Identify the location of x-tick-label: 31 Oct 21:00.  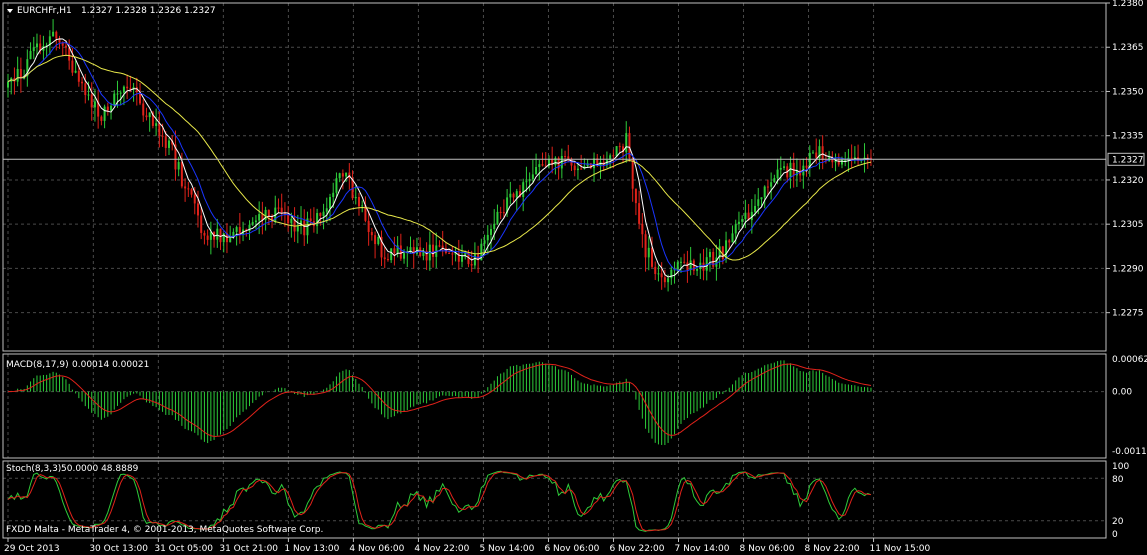
(248, 549).